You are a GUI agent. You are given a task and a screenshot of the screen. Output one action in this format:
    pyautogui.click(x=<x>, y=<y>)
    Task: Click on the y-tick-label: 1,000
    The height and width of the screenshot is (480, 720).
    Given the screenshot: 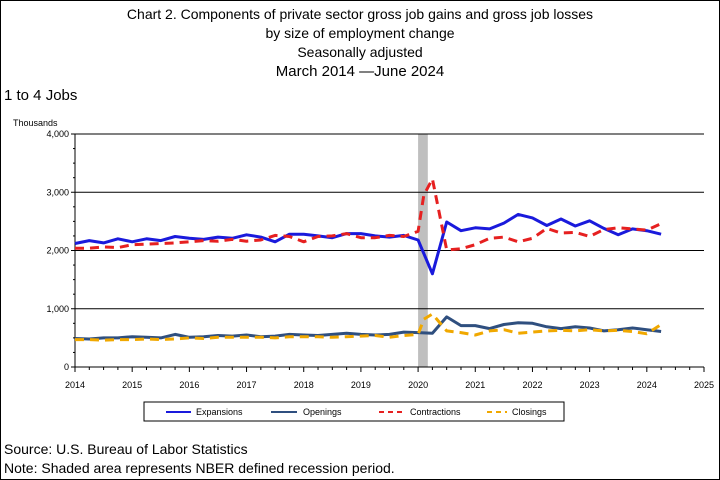 What is the action you would take?
    pyautogui.click(x=57, y=309)
    